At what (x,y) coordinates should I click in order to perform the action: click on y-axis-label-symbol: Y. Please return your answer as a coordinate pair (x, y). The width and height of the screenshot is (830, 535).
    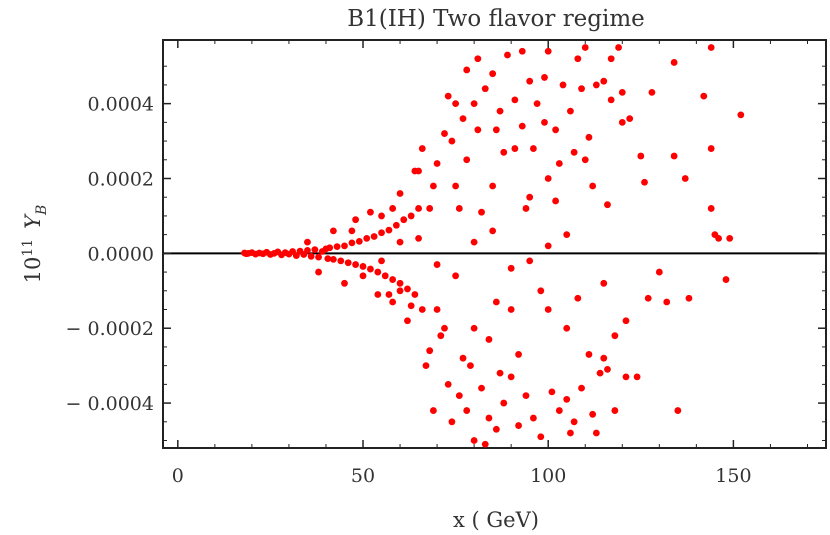
    Looking at the image, I should click on (33, 221).